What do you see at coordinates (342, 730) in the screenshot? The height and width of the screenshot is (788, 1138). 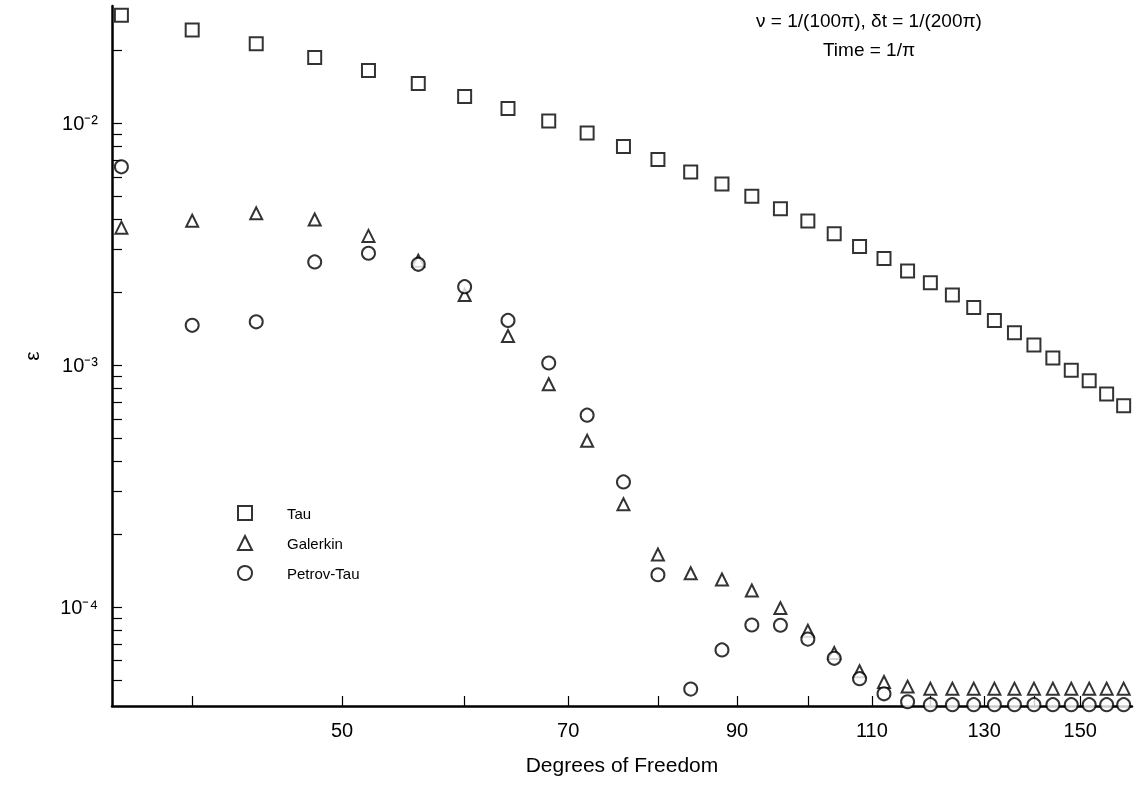 I see `x-tick-label: 50` at bounding box center [342, 730].